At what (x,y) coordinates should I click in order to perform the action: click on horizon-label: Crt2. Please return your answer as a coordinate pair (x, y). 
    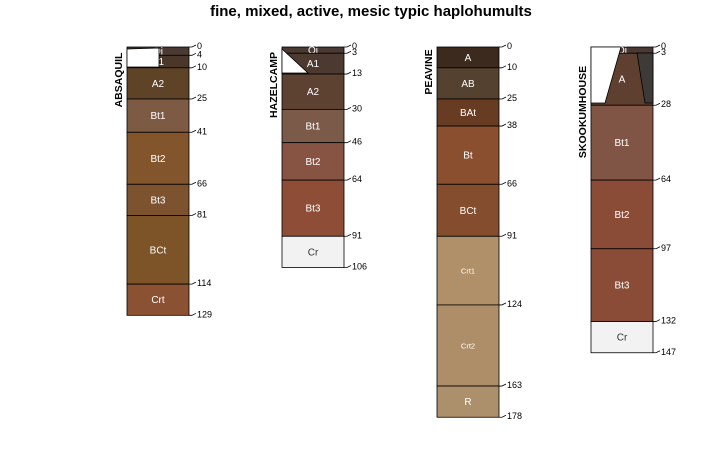
    Looking at the image, I should click on (468, 345).